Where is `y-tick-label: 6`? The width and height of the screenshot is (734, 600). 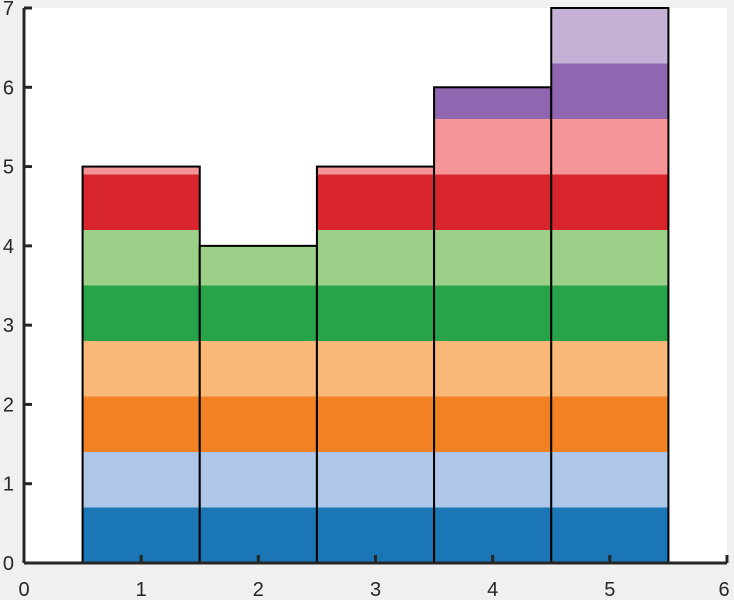 y-tick-label: 6 is located at coordinates (8, 88).